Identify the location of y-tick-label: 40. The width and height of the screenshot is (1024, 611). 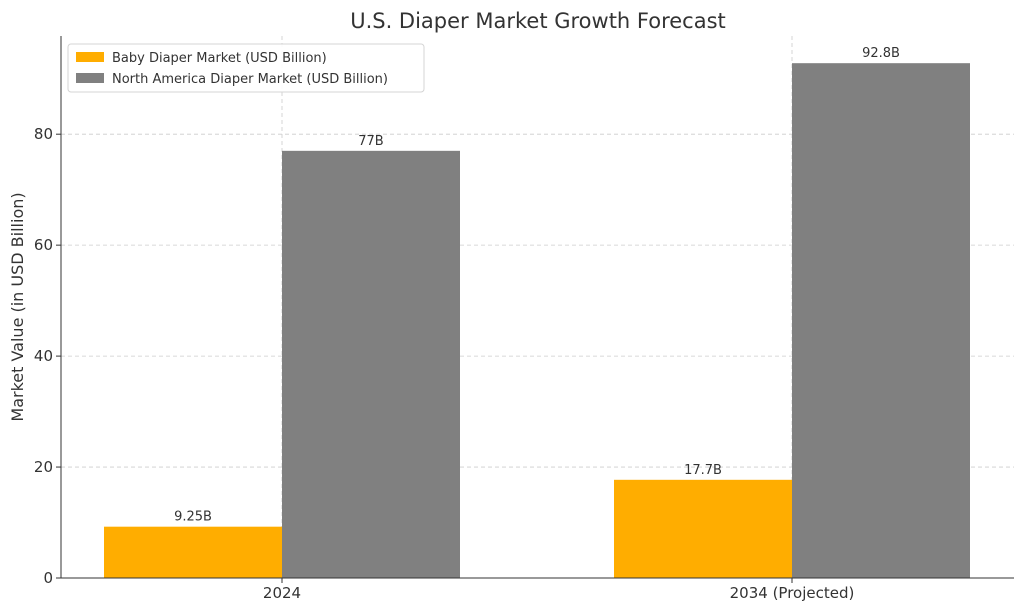
(43, 356).